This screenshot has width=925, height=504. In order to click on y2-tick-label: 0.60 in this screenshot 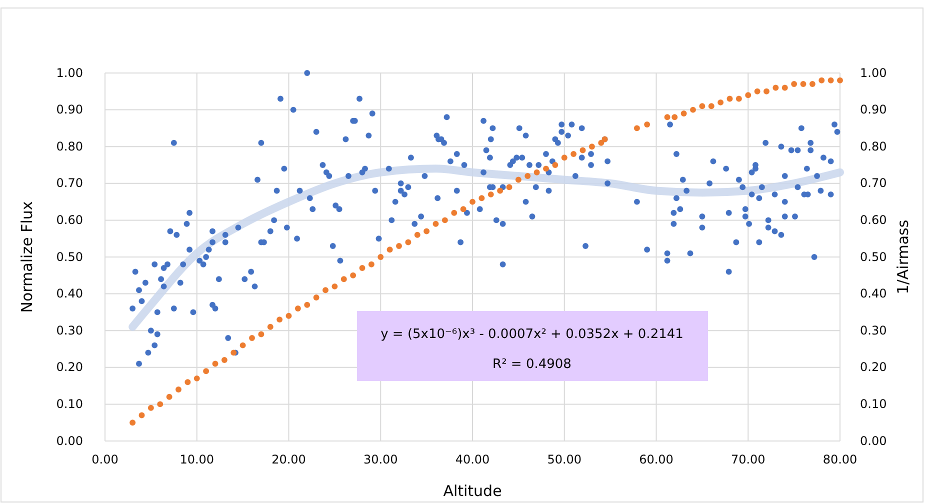, I will do `click(873, 220)`.